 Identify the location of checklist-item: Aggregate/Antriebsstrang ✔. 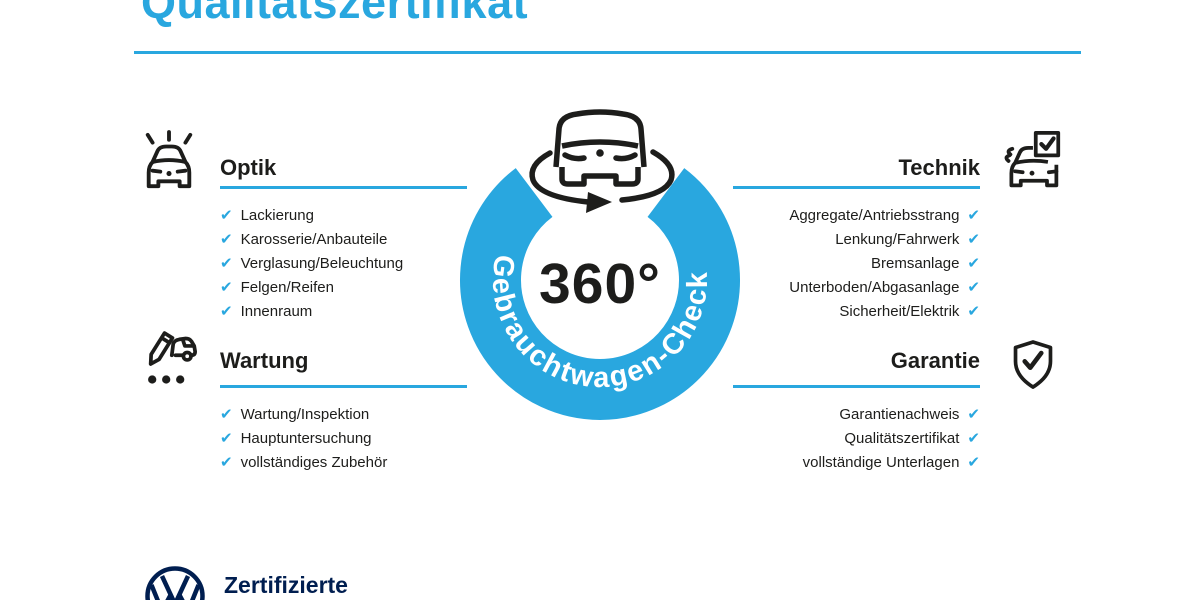
(884, 215).